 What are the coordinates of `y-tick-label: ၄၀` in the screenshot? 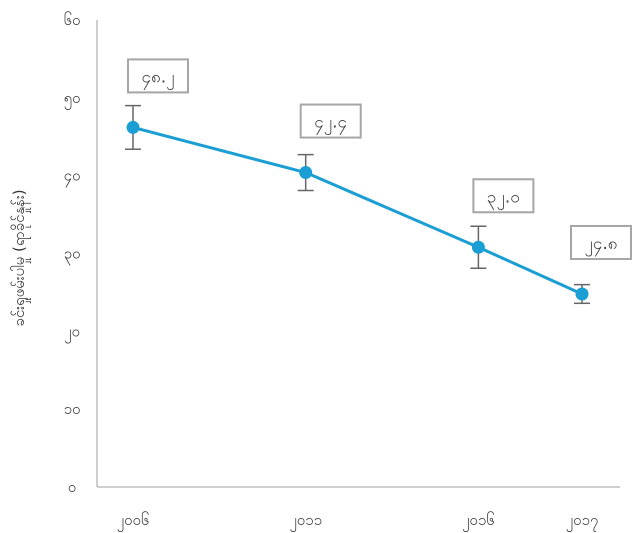 It's located at (72, 177).